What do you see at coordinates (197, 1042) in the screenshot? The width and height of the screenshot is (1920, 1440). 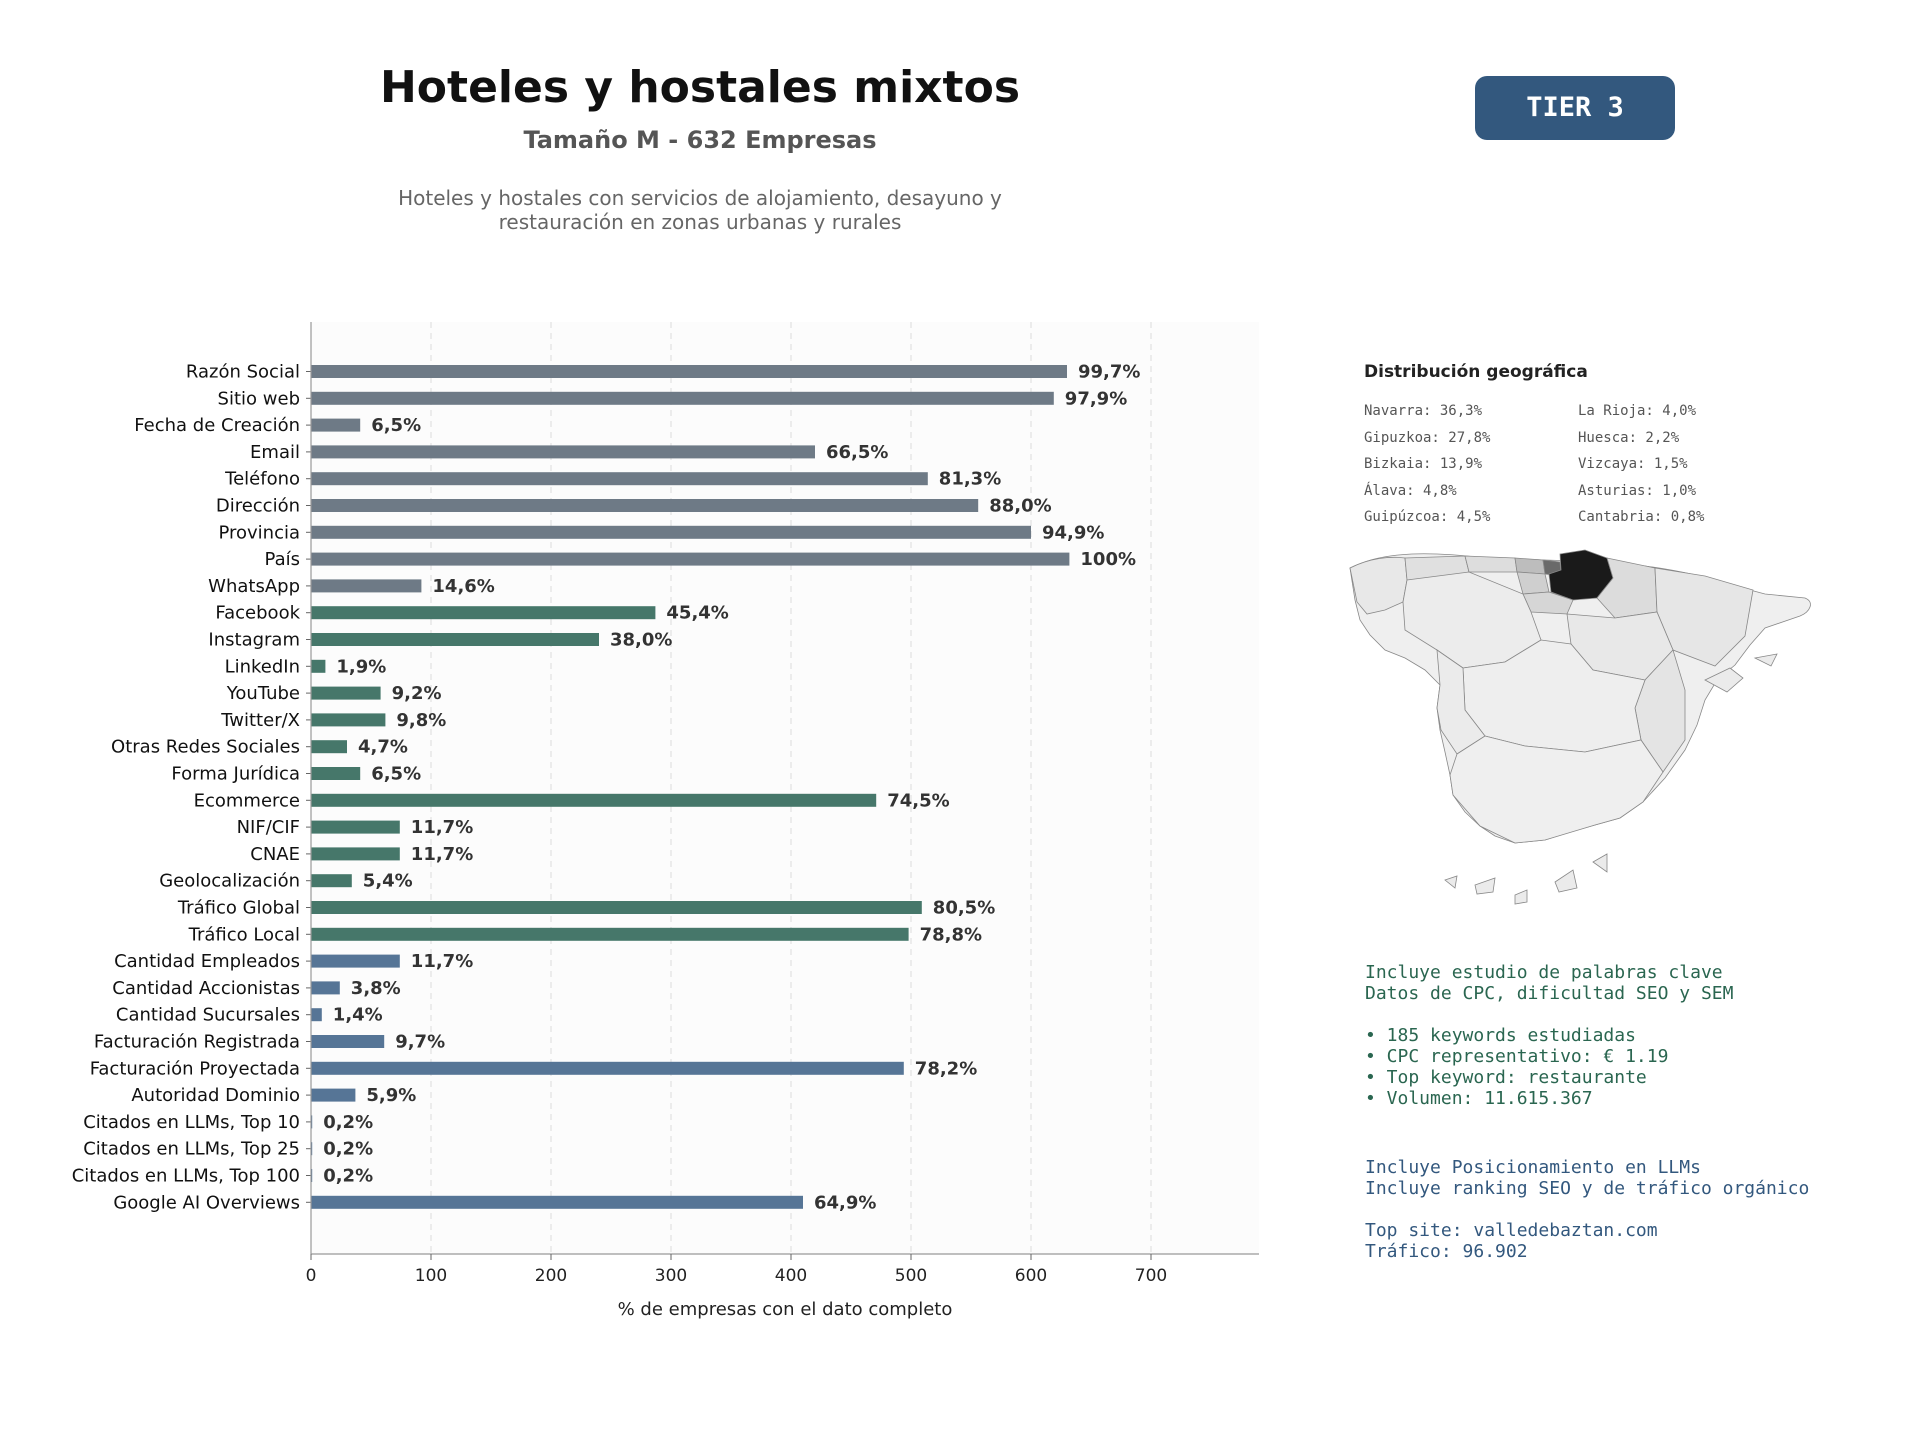 I see `category-label: Facturación Registrada` at bounding box center [197, 1042].